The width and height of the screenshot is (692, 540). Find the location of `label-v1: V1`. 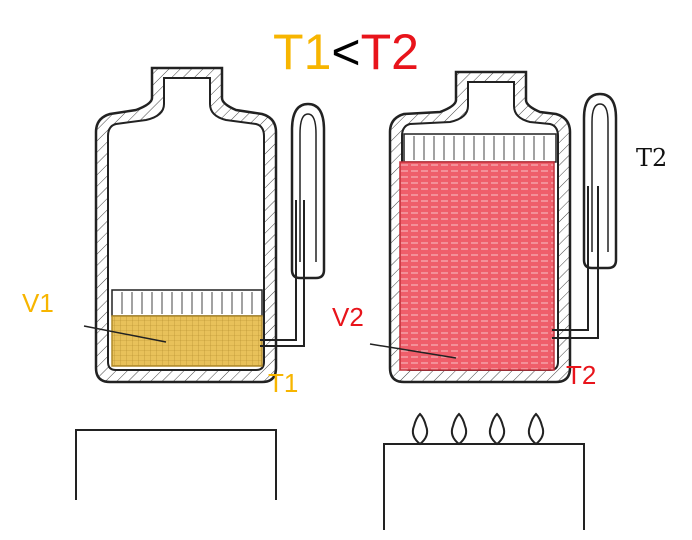

label-v1: V1 is located at coordinates (38, 303).